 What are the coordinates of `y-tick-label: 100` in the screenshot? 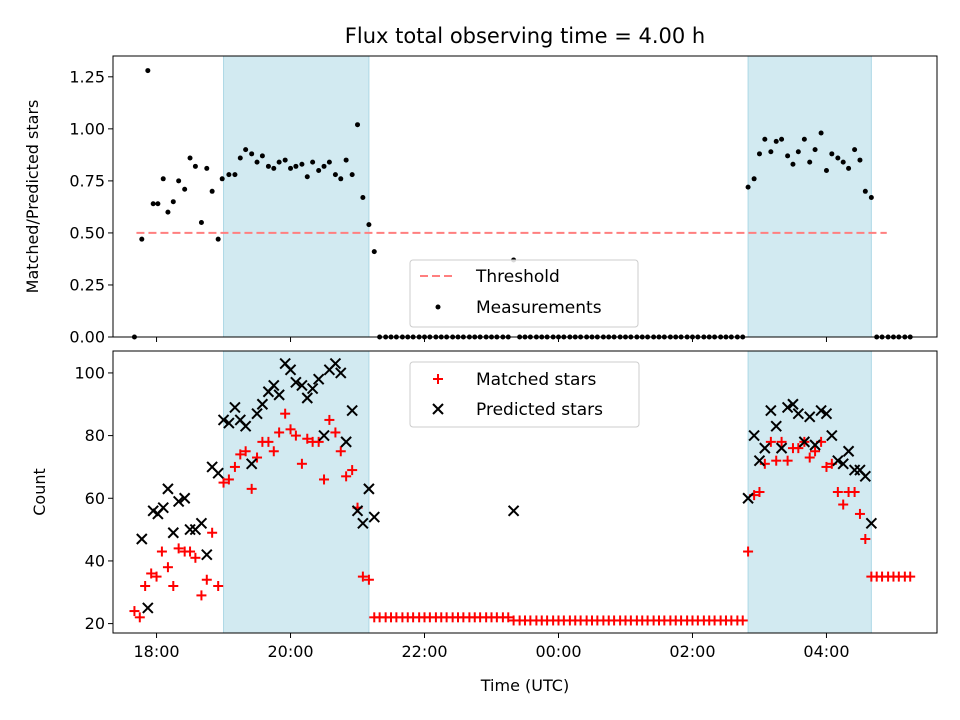 It's located at (89, 372).